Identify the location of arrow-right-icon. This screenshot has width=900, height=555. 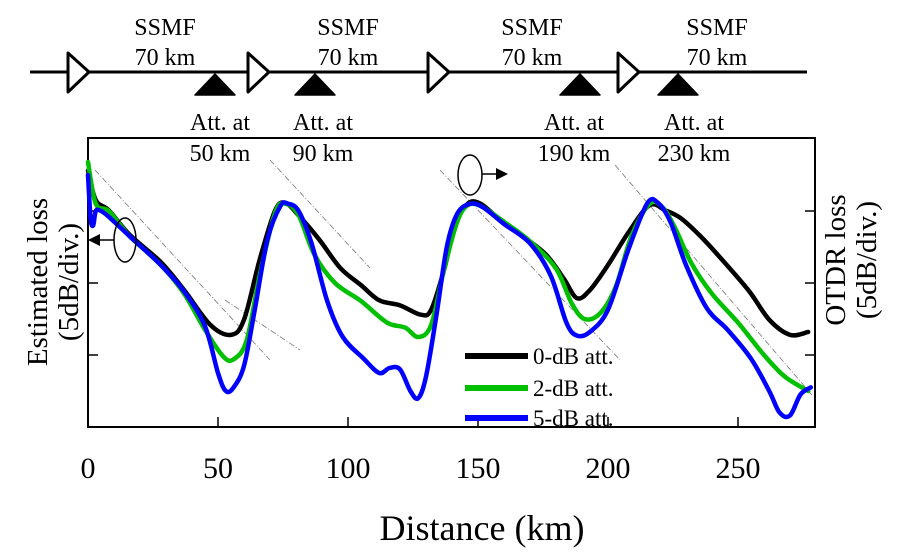
(502, 174).